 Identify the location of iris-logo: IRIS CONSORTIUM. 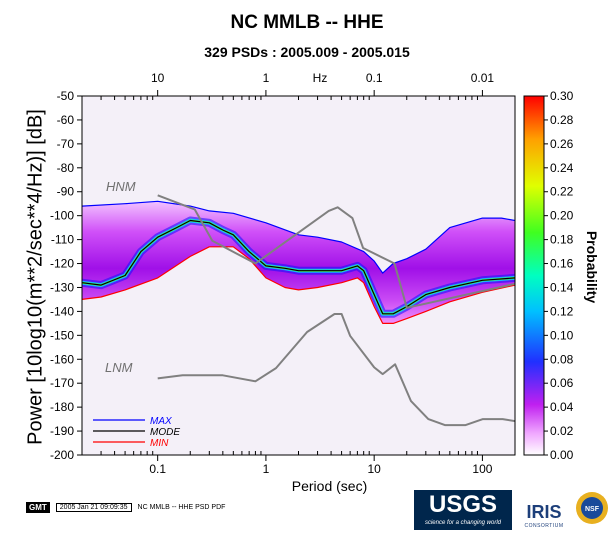
(544, 509).